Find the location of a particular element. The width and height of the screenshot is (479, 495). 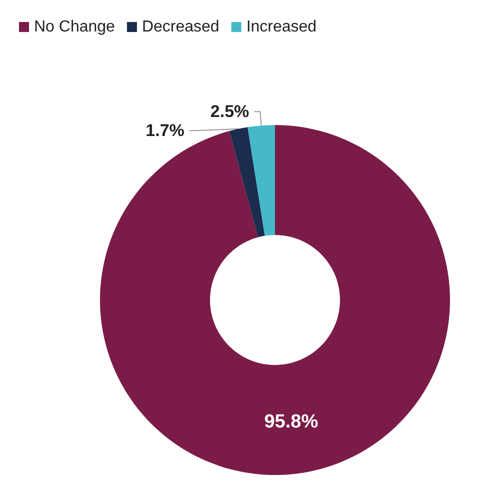

legend-label: Increased is located at coordinates (281, 27).